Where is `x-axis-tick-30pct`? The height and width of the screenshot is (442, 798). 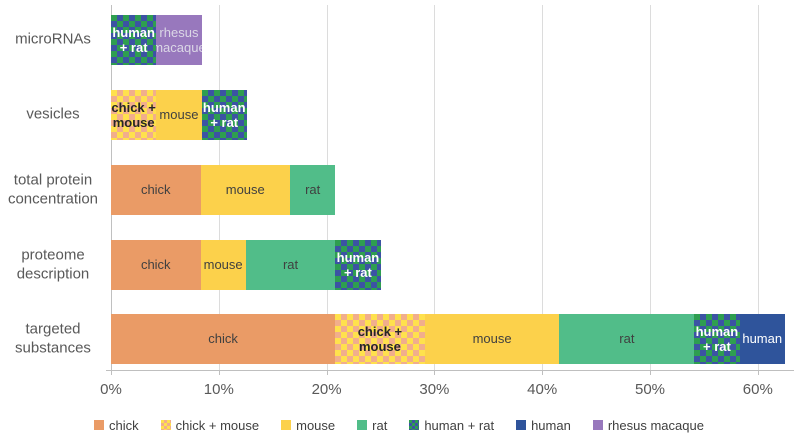 x-axis-tick-30pct is located at coordinates (435, 372).